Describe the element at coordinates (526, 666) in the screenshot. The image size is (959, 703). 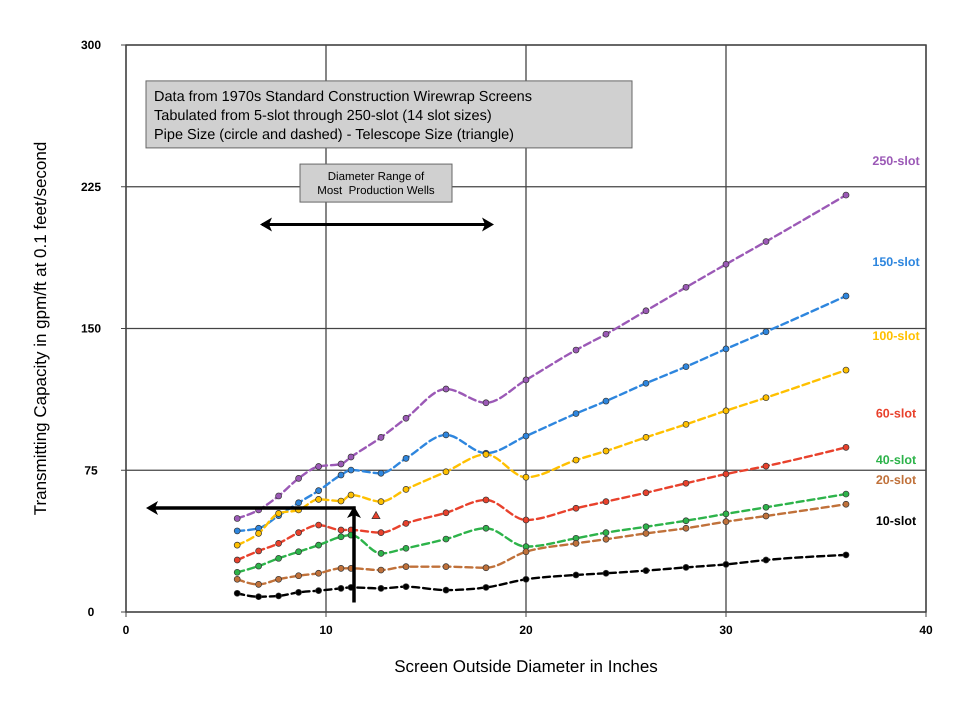
I see `x-axis-title: Screen Outside Diameter in Inches` at that location.